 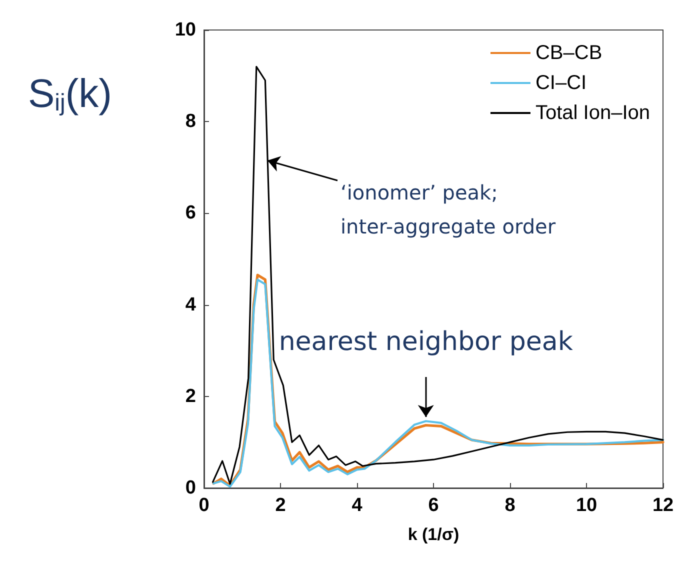 What do you see at coordinates (510, 505) in the screenshot?
I see `x-tick-label: 8` at bounding box center [510, 505].